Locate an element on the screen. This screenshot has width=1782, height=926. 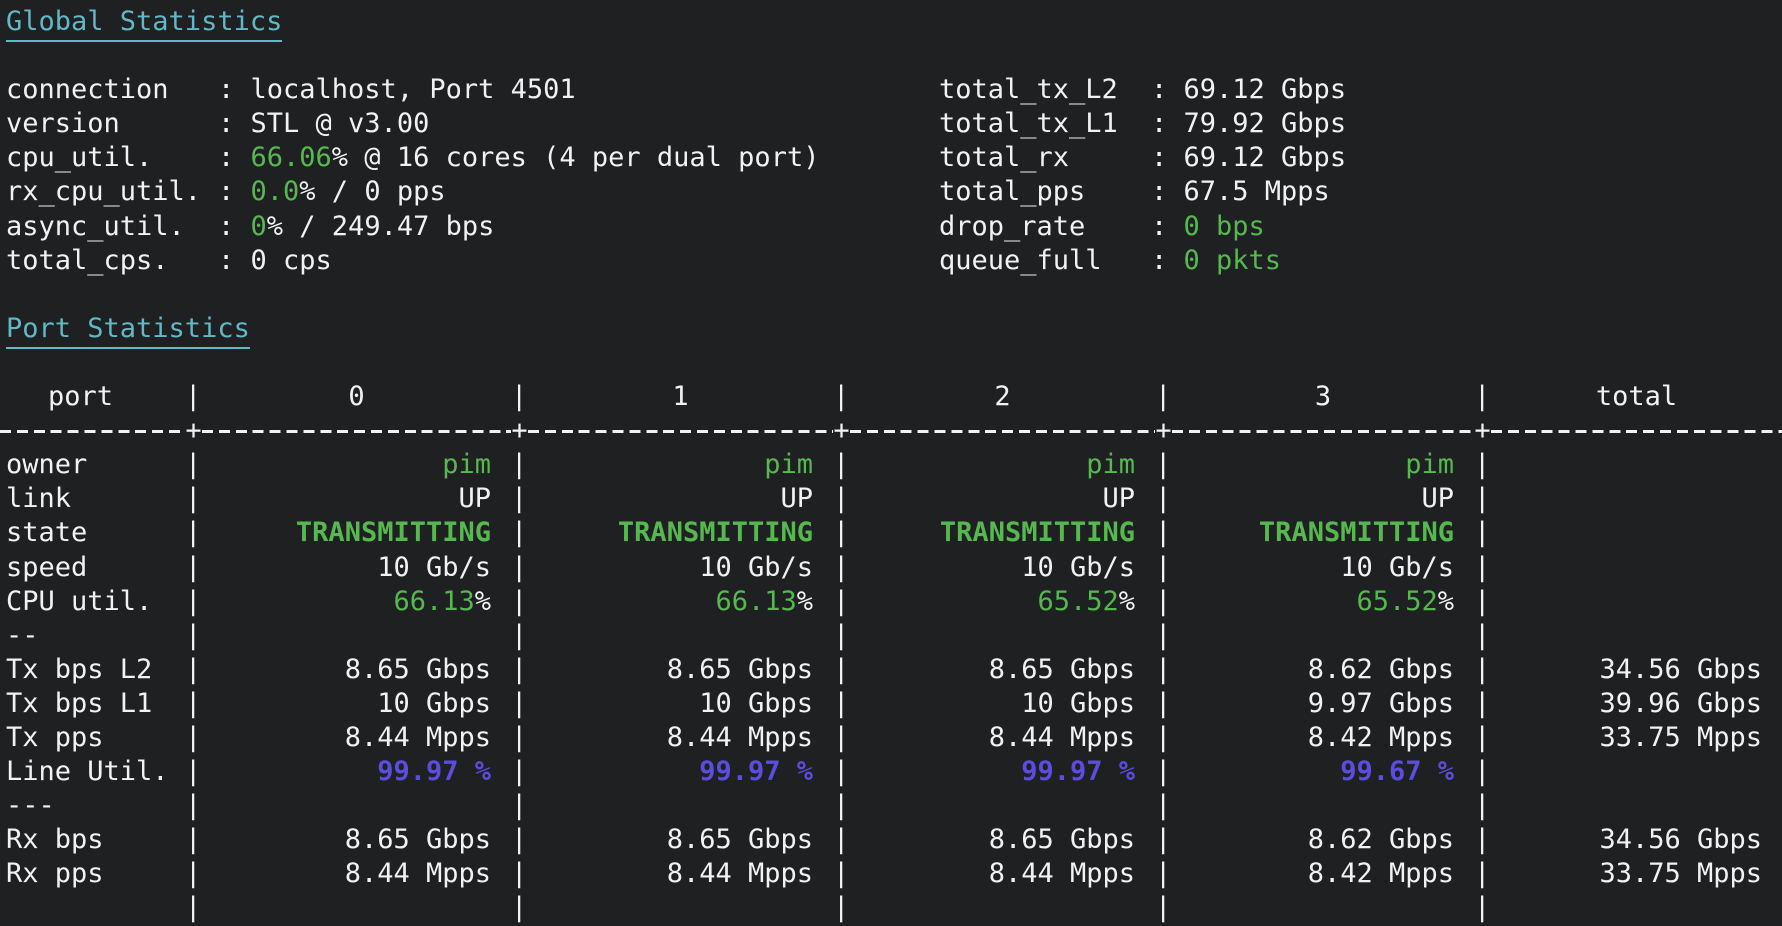
cell-tx-bps-l2-2: 8.65 Gbps is located at coordinates (1061, 669).